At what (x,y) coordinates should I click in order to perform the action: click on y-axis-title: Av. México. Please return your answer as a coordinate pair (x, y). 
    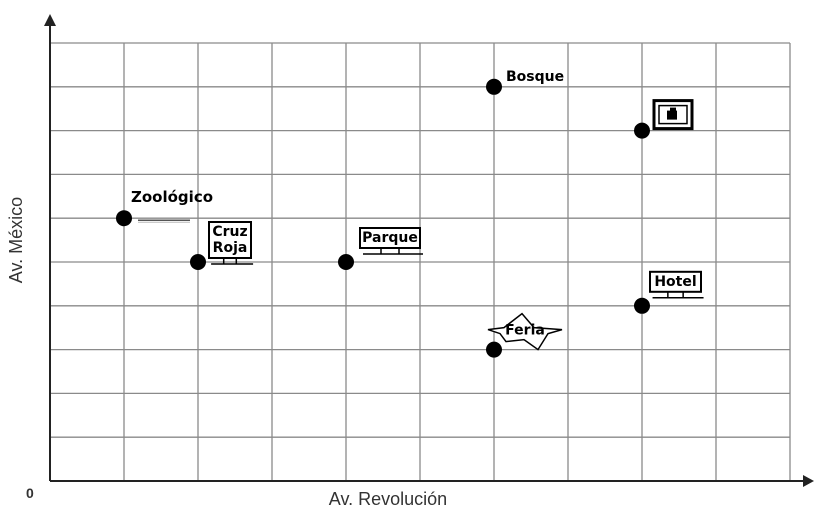
    Looking at the image, I should click on (16, 240).